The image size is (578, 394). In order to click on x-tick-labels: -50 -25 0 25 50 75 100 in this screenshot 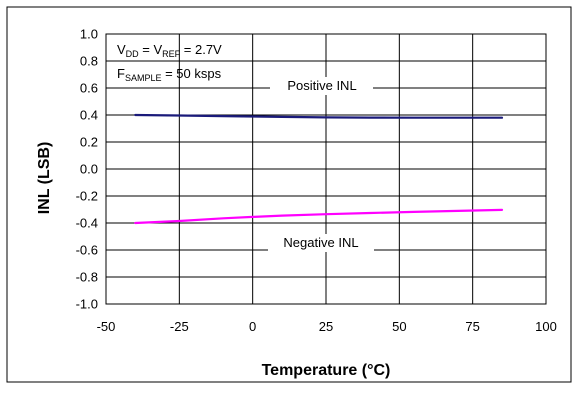, I will do `click(327, 326)`.